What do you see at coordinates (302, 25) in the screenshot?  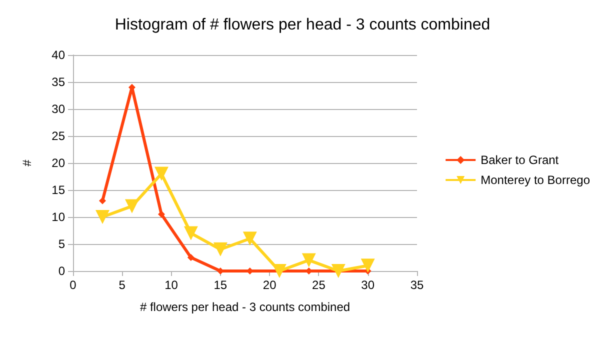 I see `chart-title: Histogram of # flowers per head - 3 counts combined` at bounding box center [302, 25].